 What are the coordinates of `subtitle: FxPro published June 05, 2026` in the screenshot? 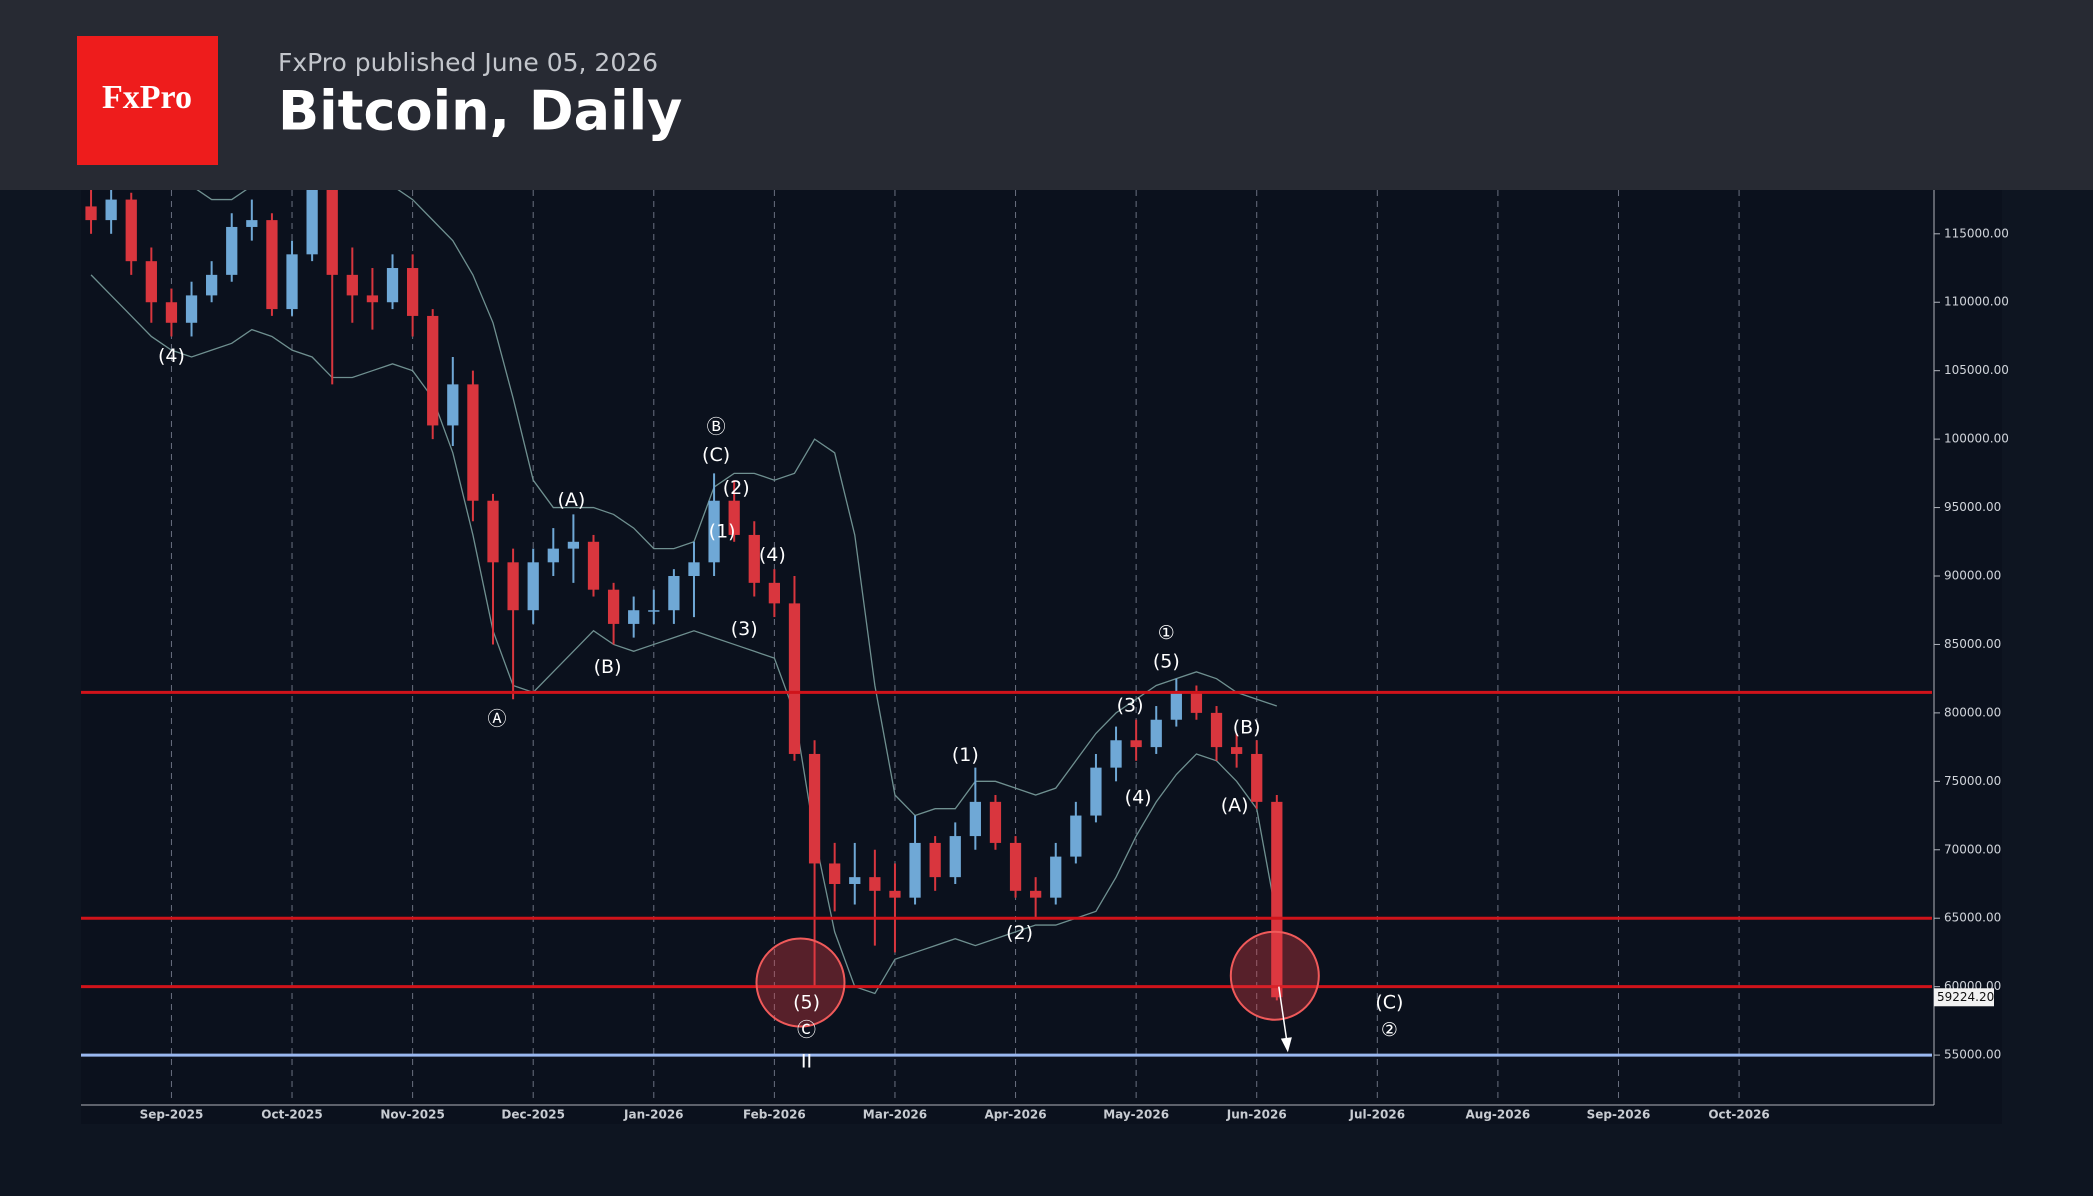 It's located at (468, 62).